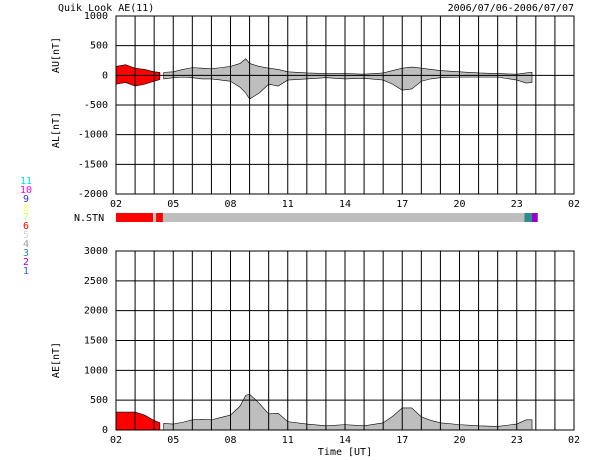 The image size is (590, 460). What do you see at coordinates (26, 208) in the screenshot?
I see `legend-label: 8` at bounding box center [26, 208].